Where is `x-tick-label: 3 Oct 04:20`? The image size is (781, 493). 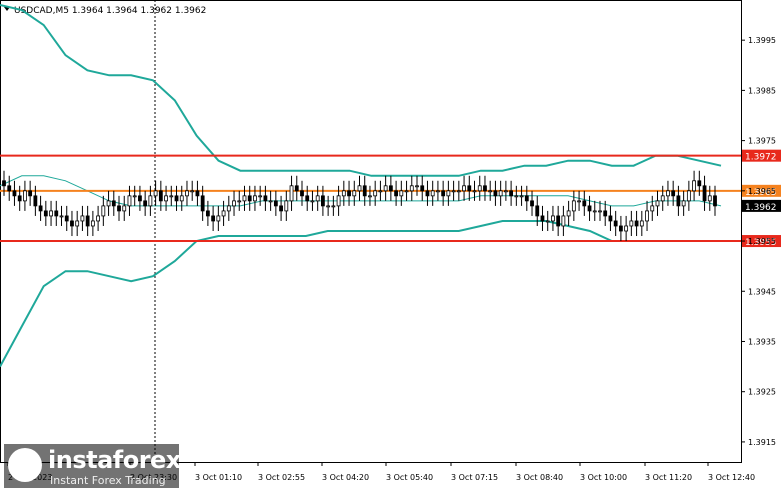
x-tick-label: 3 Oct 04:20 is located at coordinates (345, 477).